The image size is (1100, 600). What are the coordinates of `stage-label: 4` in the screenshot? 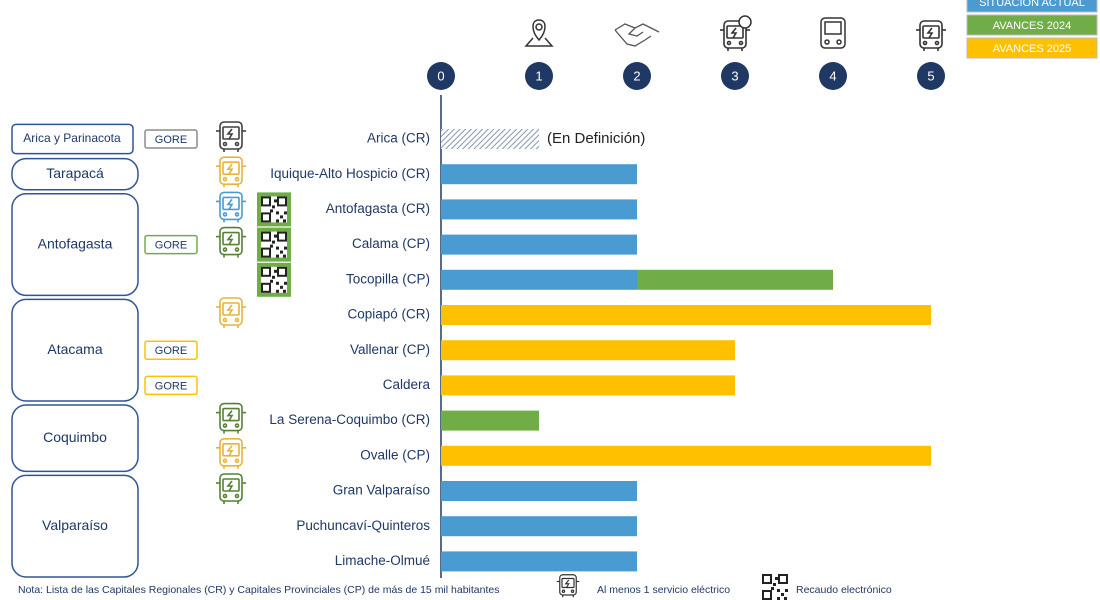 It's located at (832, 75).